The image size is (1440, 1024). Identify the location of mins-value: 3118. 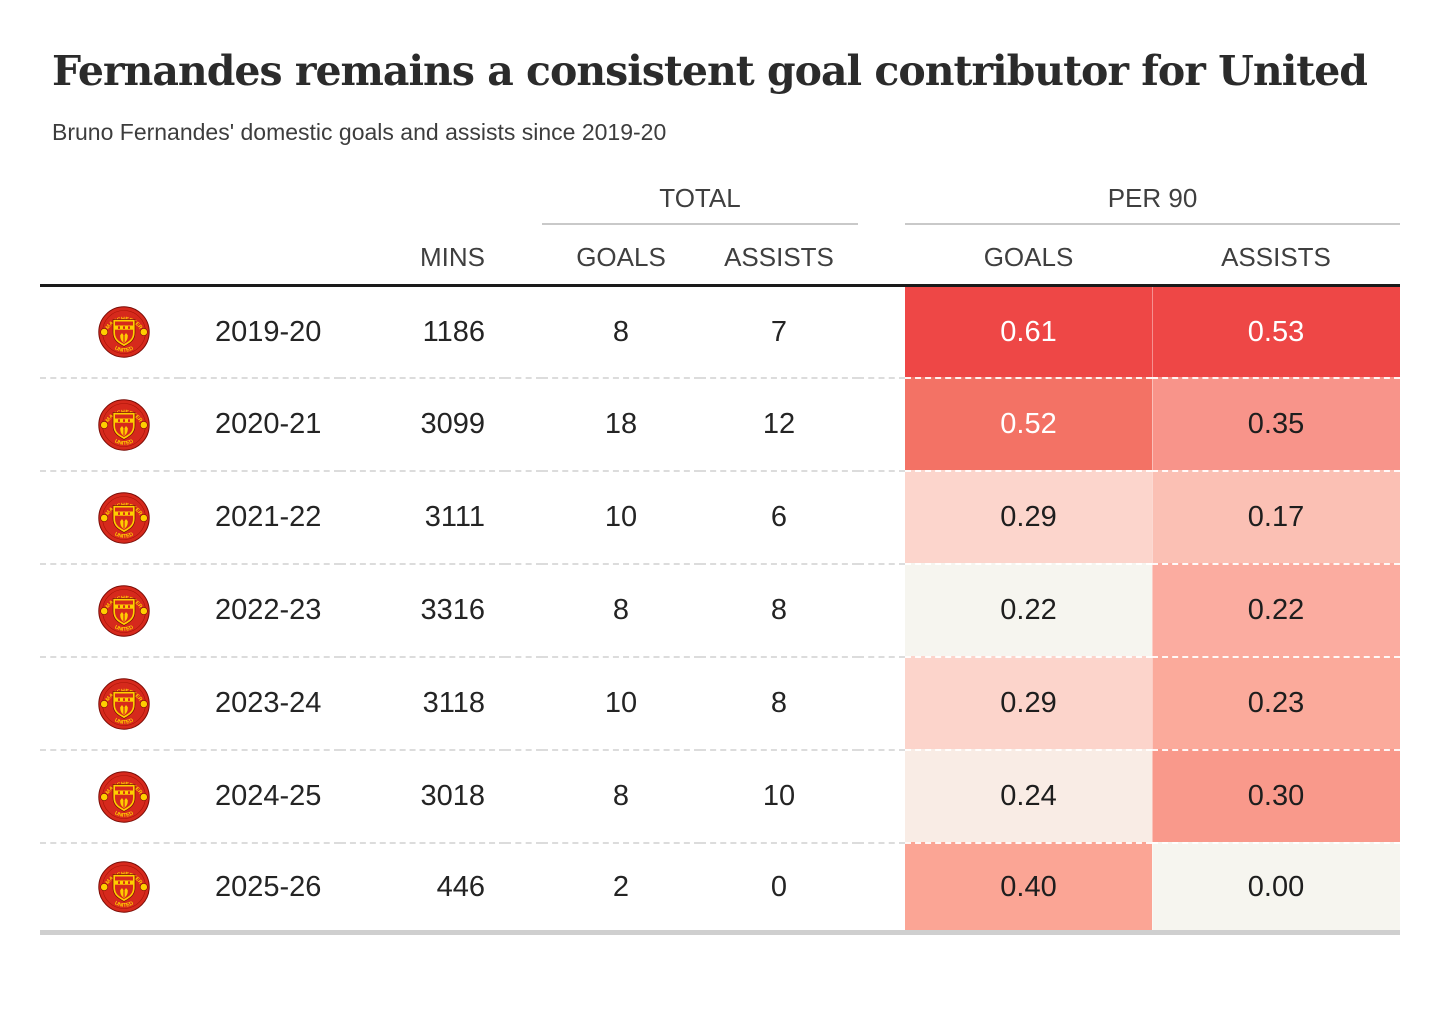
(422, 702).